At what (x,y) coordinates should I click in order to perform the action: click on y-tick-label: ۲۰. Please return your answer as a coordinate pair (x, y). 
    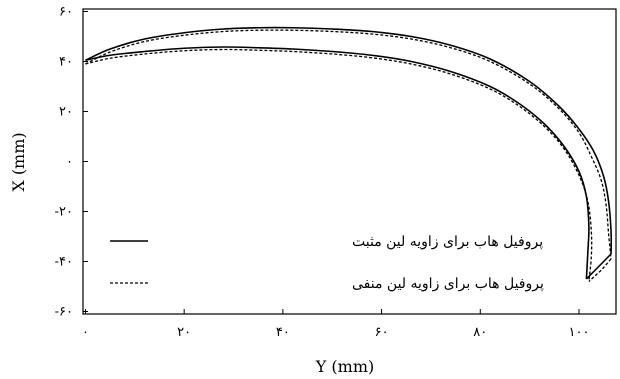
    Looking at the image, I should click on (66, 112).